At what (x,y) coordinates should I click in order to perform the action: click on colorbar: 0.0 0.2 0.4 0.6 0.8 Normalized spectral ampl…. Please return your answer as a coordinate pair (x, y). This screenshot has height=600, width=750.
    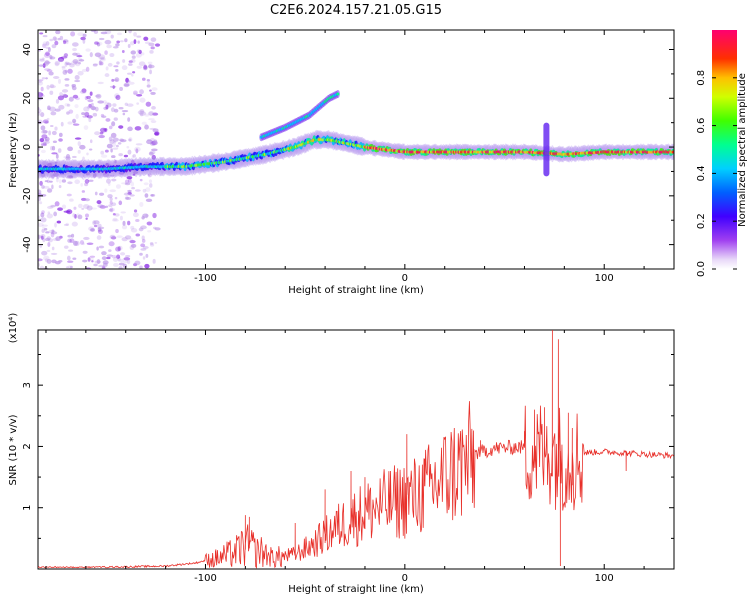
    Looking at the image, I should click on (722, 153).